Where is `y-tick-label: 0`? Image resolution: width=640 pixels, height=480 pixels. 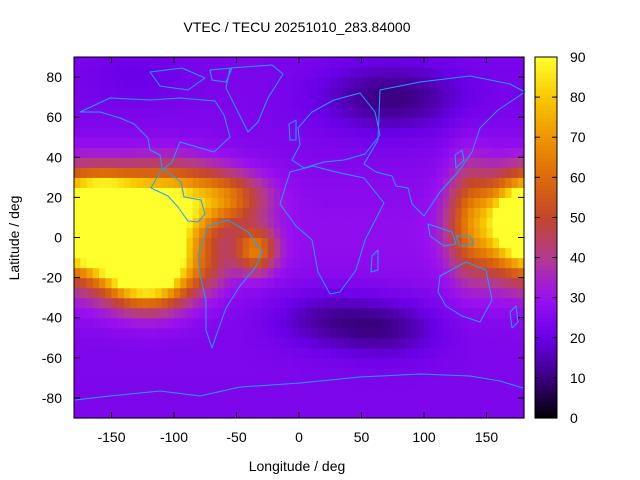
y-tick-label: 0 is located at coordinates (58, 238).